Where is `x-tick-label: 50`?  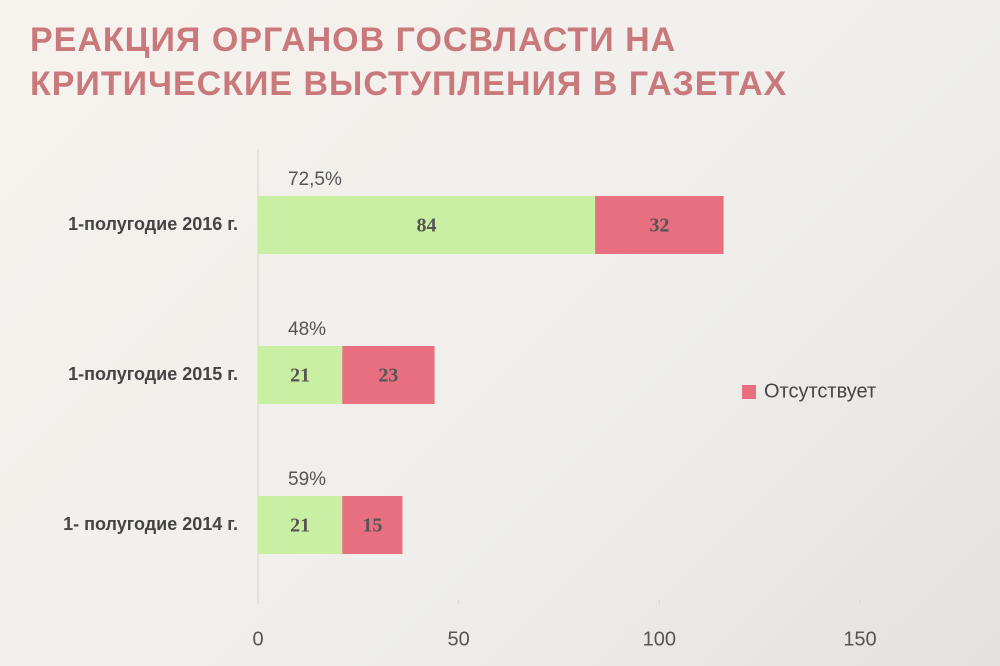 x-tick-label: 50 is located at coordinates (459, 639).